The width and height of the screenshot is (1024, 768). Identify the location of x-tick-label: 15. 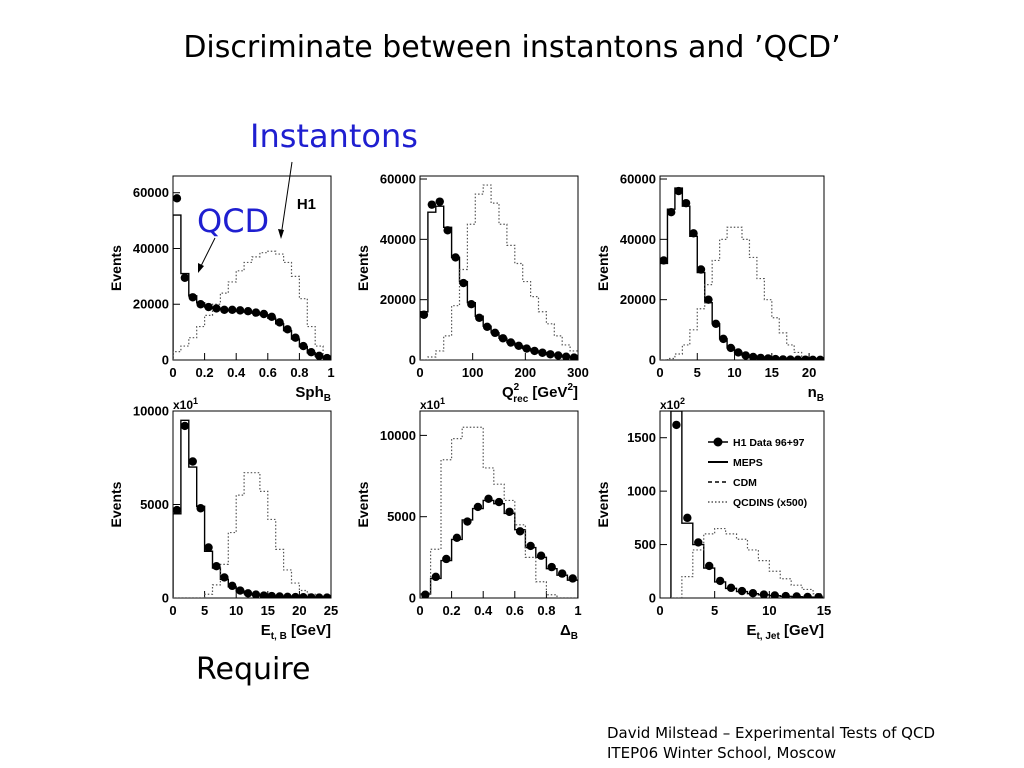
(772, 372).